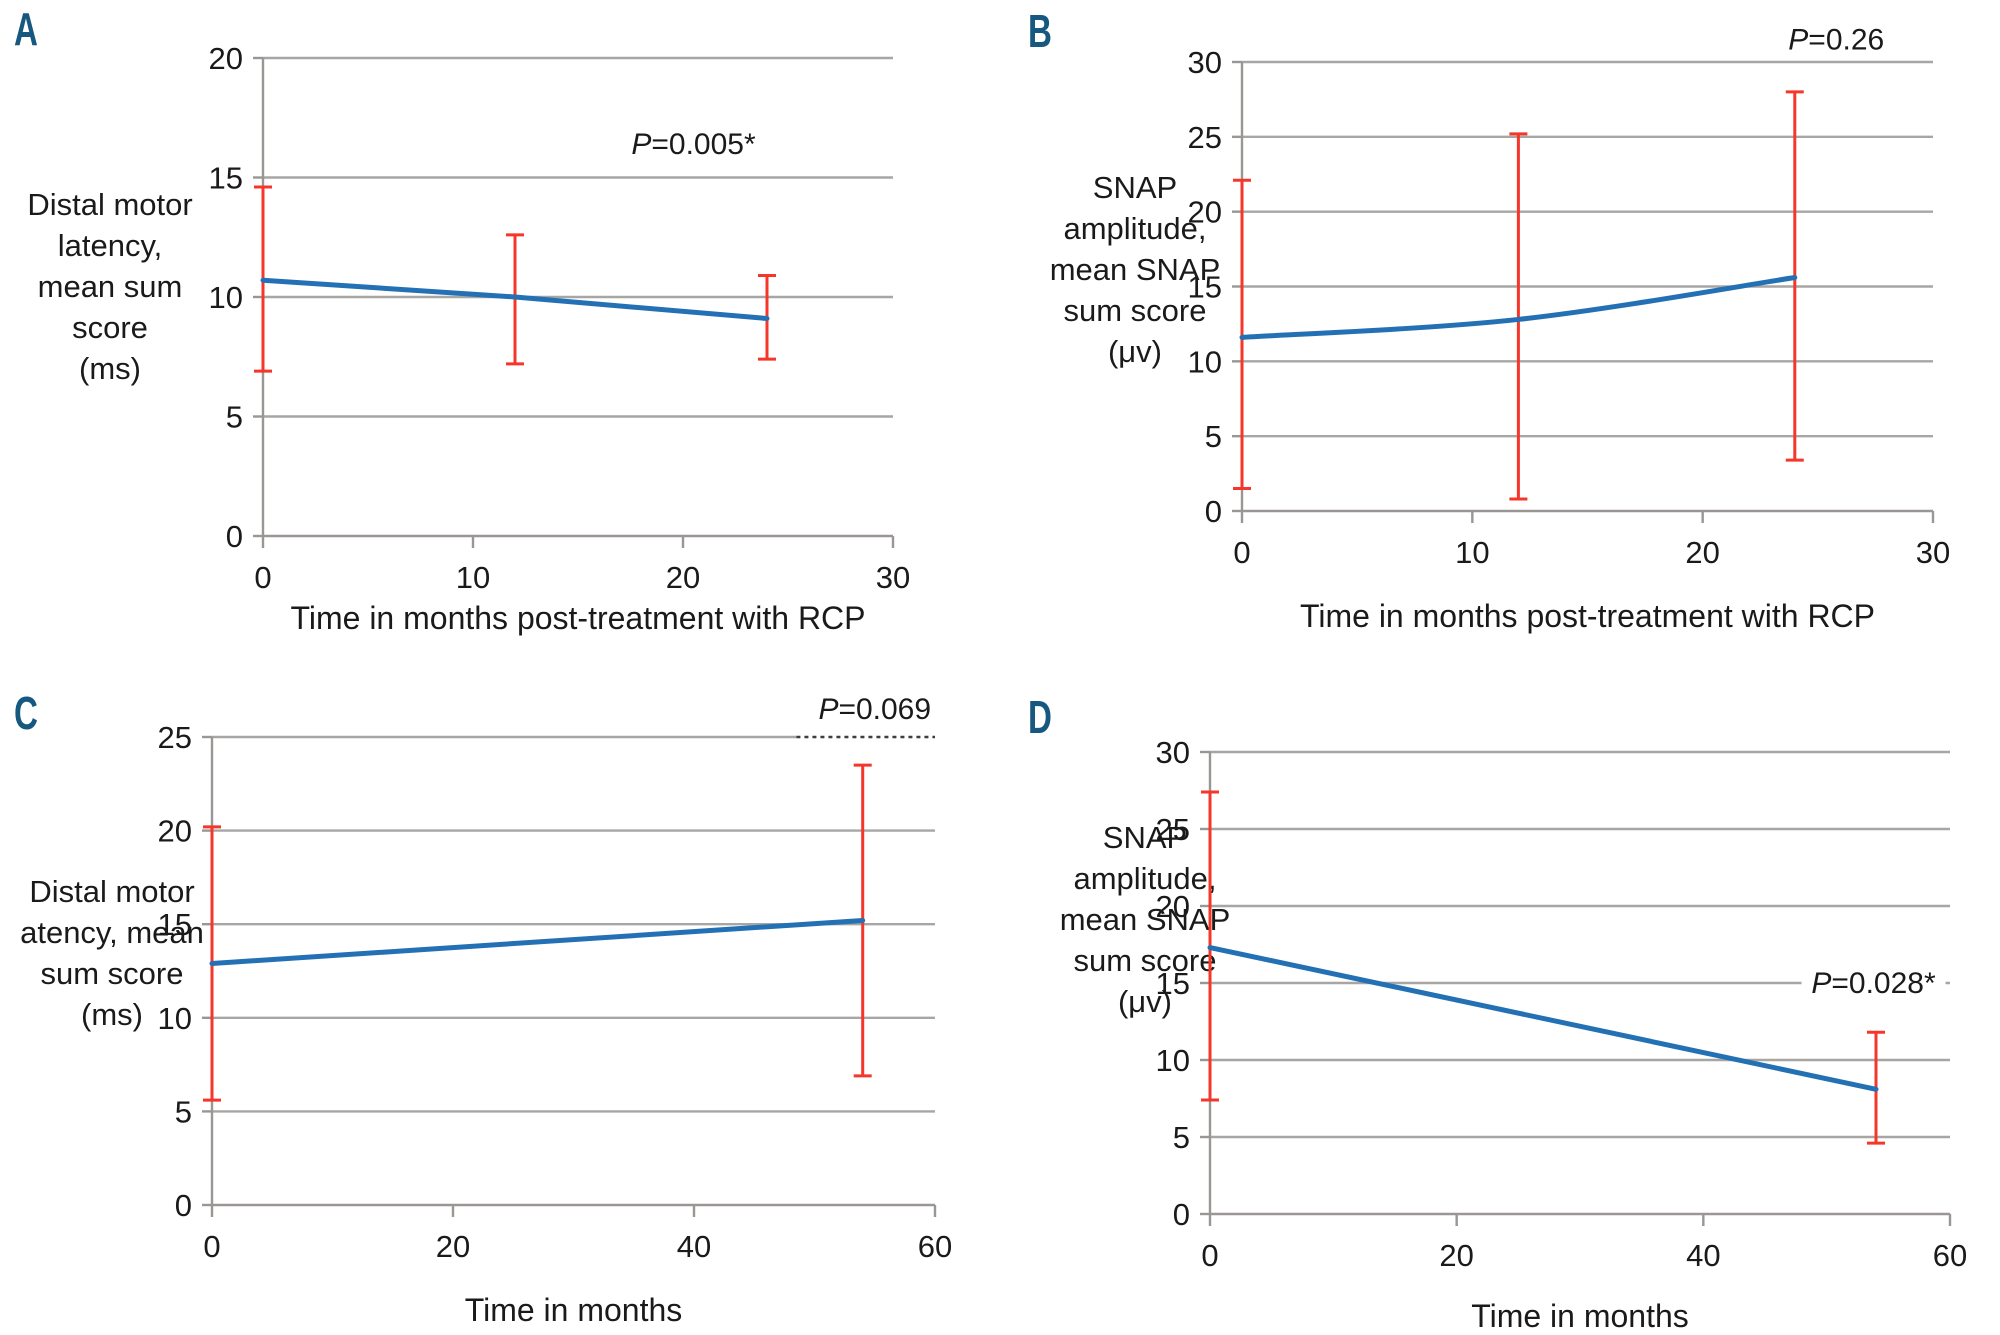  I want to click on y-axis-label-d: SNAP amplitude, mean SNAP sum score (μv), so click(1145, 919).